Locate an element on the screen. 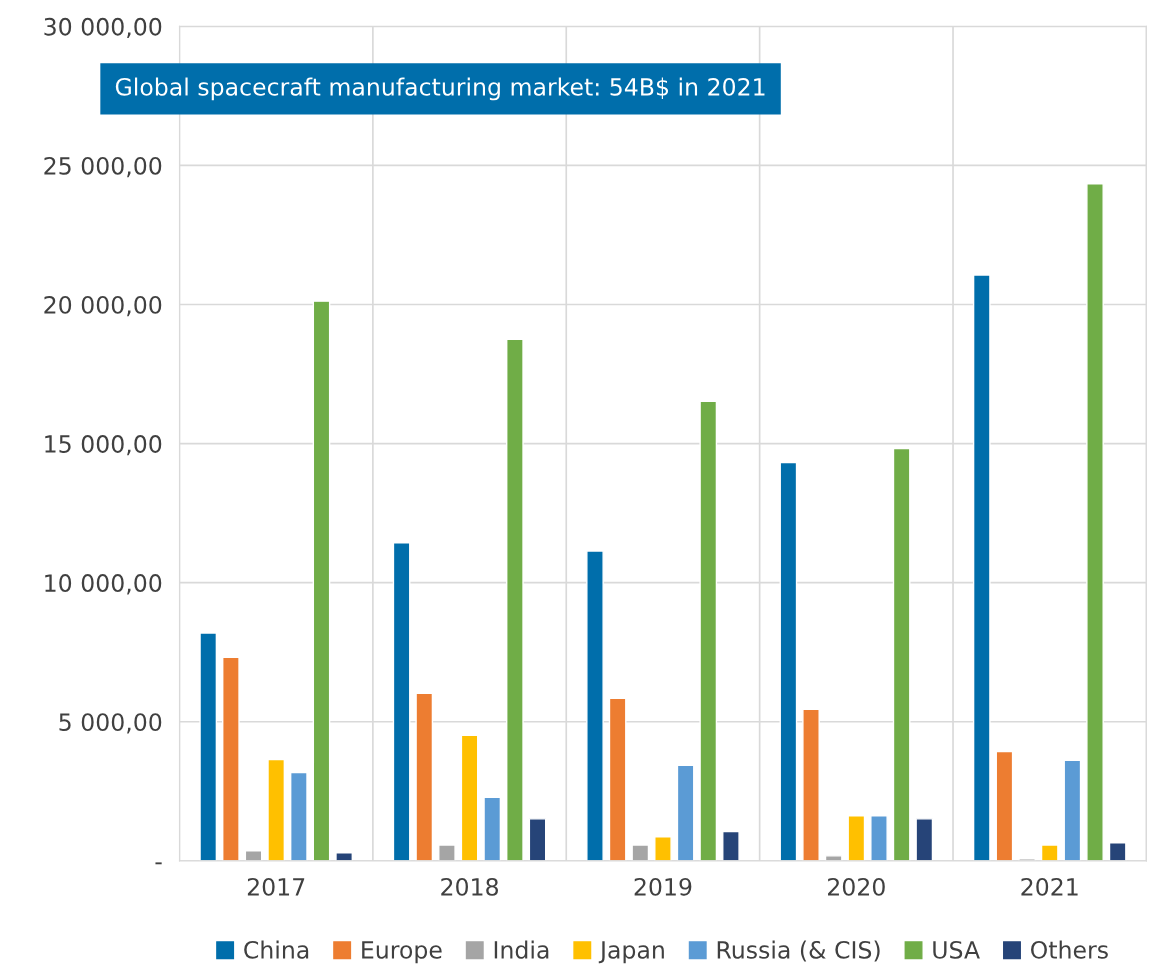 This screenshot has height=976, width=1158. annotation: Global spacecraft manufacturing market: 54B$ in 2021 is located at coordinates (440, 89).